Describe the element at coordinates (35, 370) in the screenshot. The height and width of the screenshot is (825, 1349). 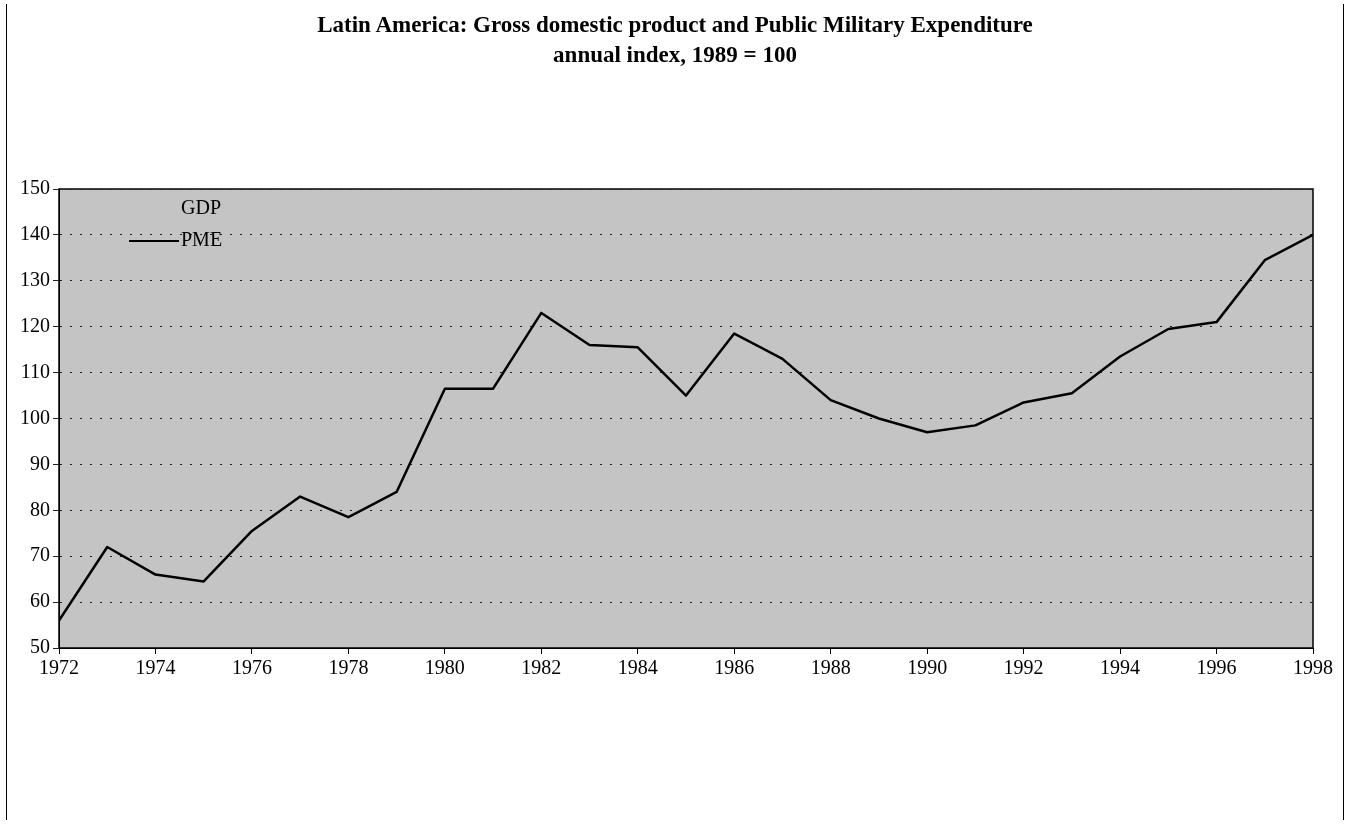
I see `y-tick-label: 110` at that location.